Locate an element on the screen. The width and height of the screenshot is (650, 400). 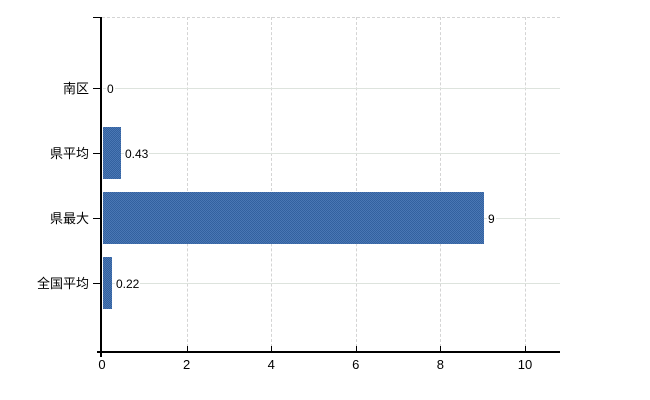
bar-県最大 is located at coordinates (293, 218).